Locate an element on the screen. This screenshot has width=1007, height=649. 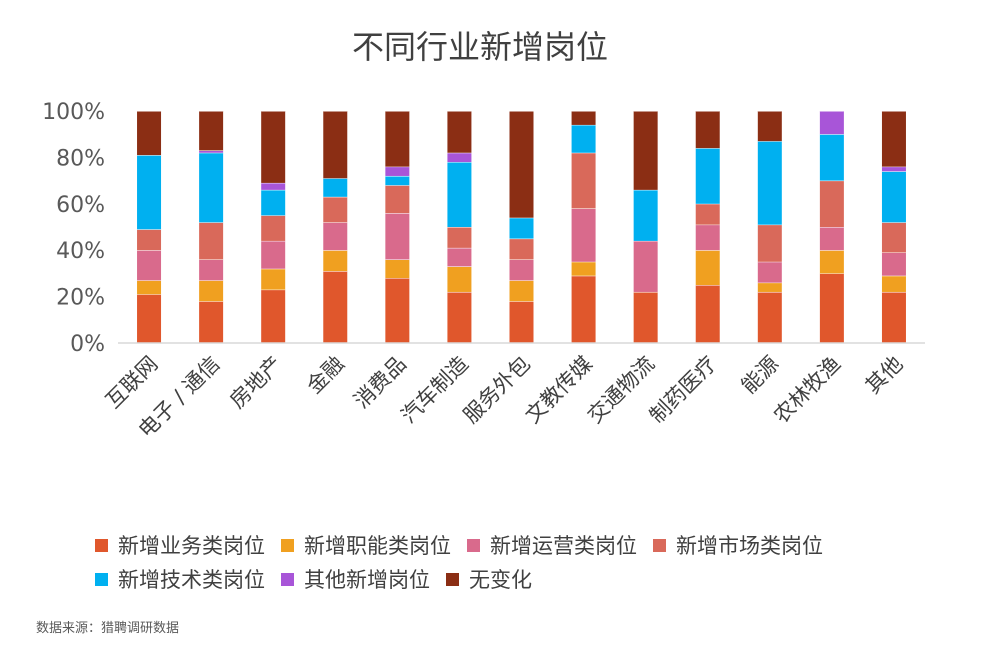
legend-item: 新增技术类岗位 is located at coordinates (180, 579).